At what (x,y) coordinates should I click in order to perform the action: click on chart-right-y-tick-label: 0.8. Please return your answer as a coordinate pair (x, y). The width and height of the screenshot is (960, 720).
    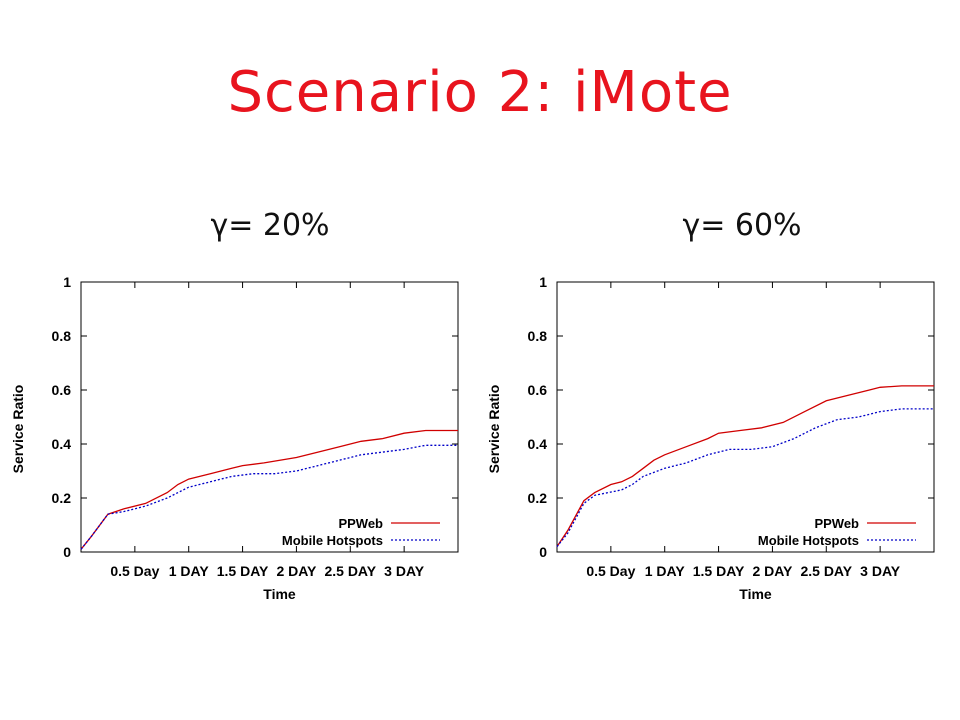
    Looking at the image, I should click on (538, 336).